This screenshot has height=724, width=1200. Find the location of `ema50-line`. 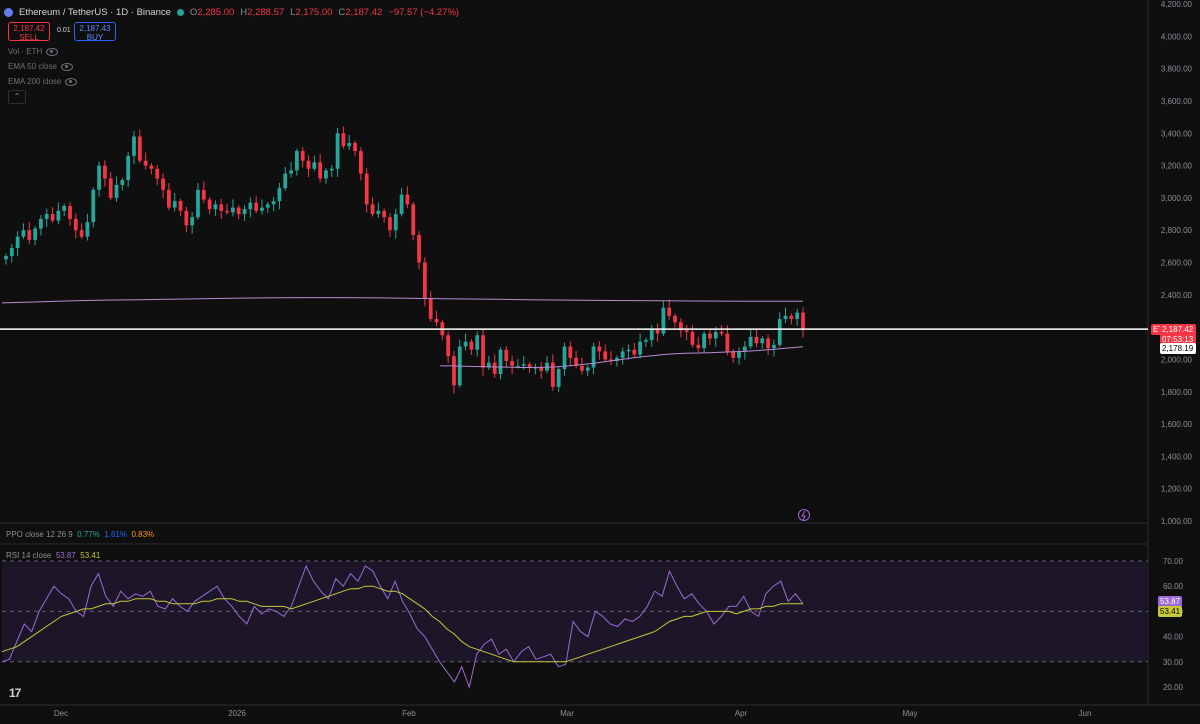

ema50-line is located at coordinates (622, 357).